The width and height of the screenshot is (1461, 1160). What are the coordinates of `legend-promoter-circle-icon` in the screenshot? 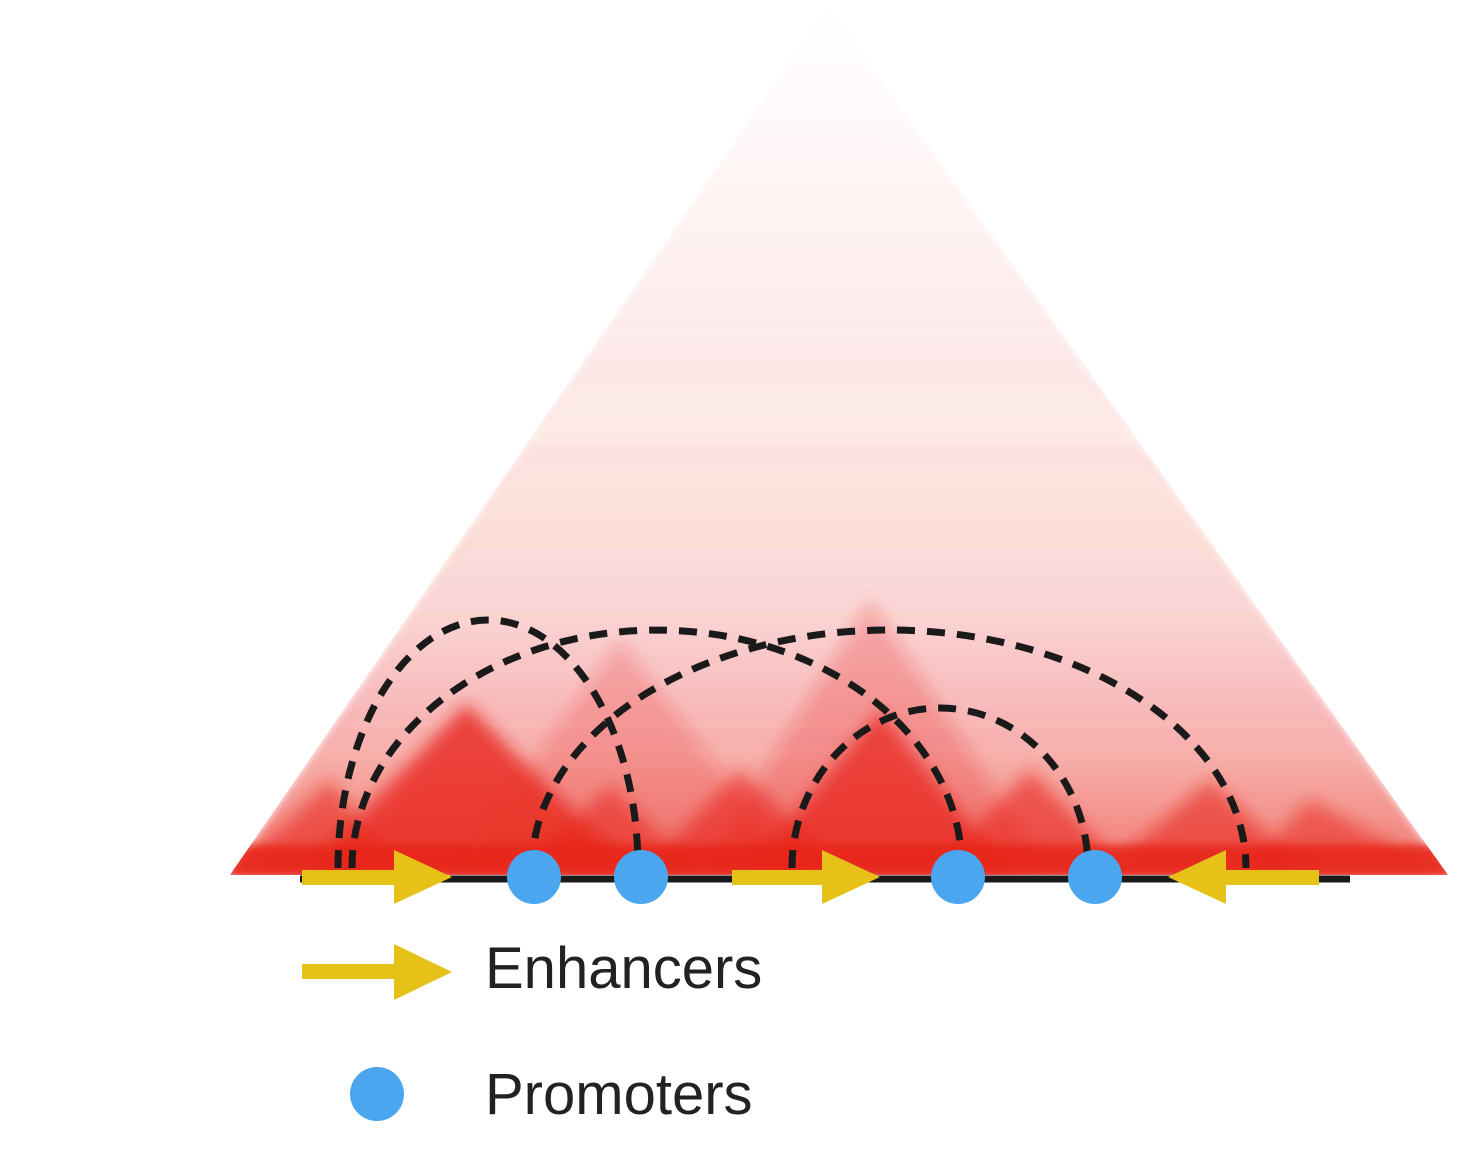 It's located at (377, 1094).